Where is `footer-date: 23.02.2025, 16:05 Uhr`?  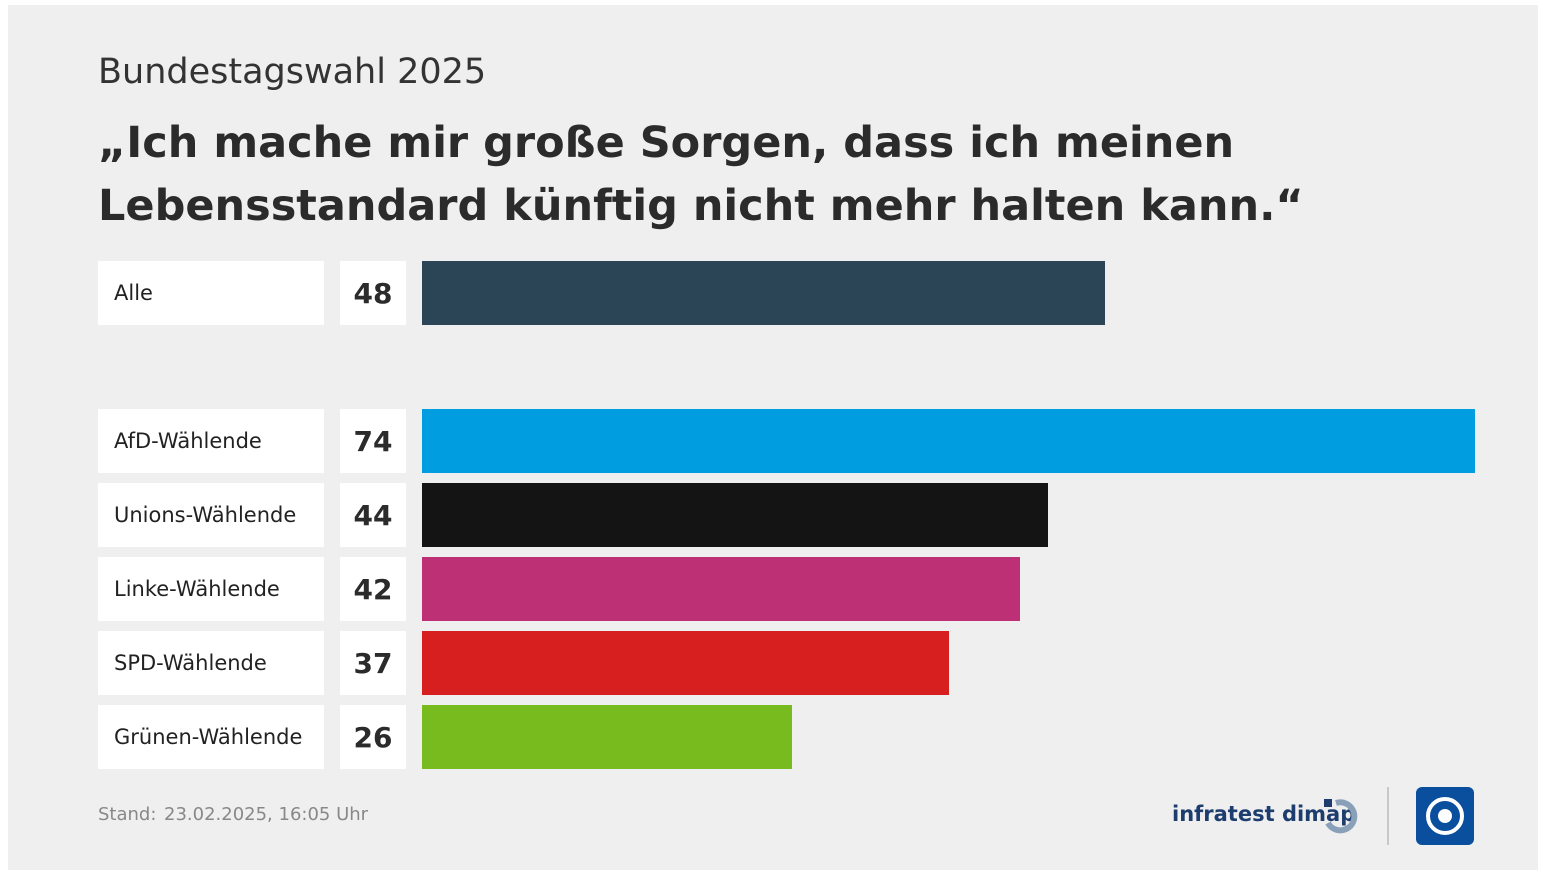
footer-date: 23.02.2025, 16:05 Uhr is located at coordinates (266, 814).